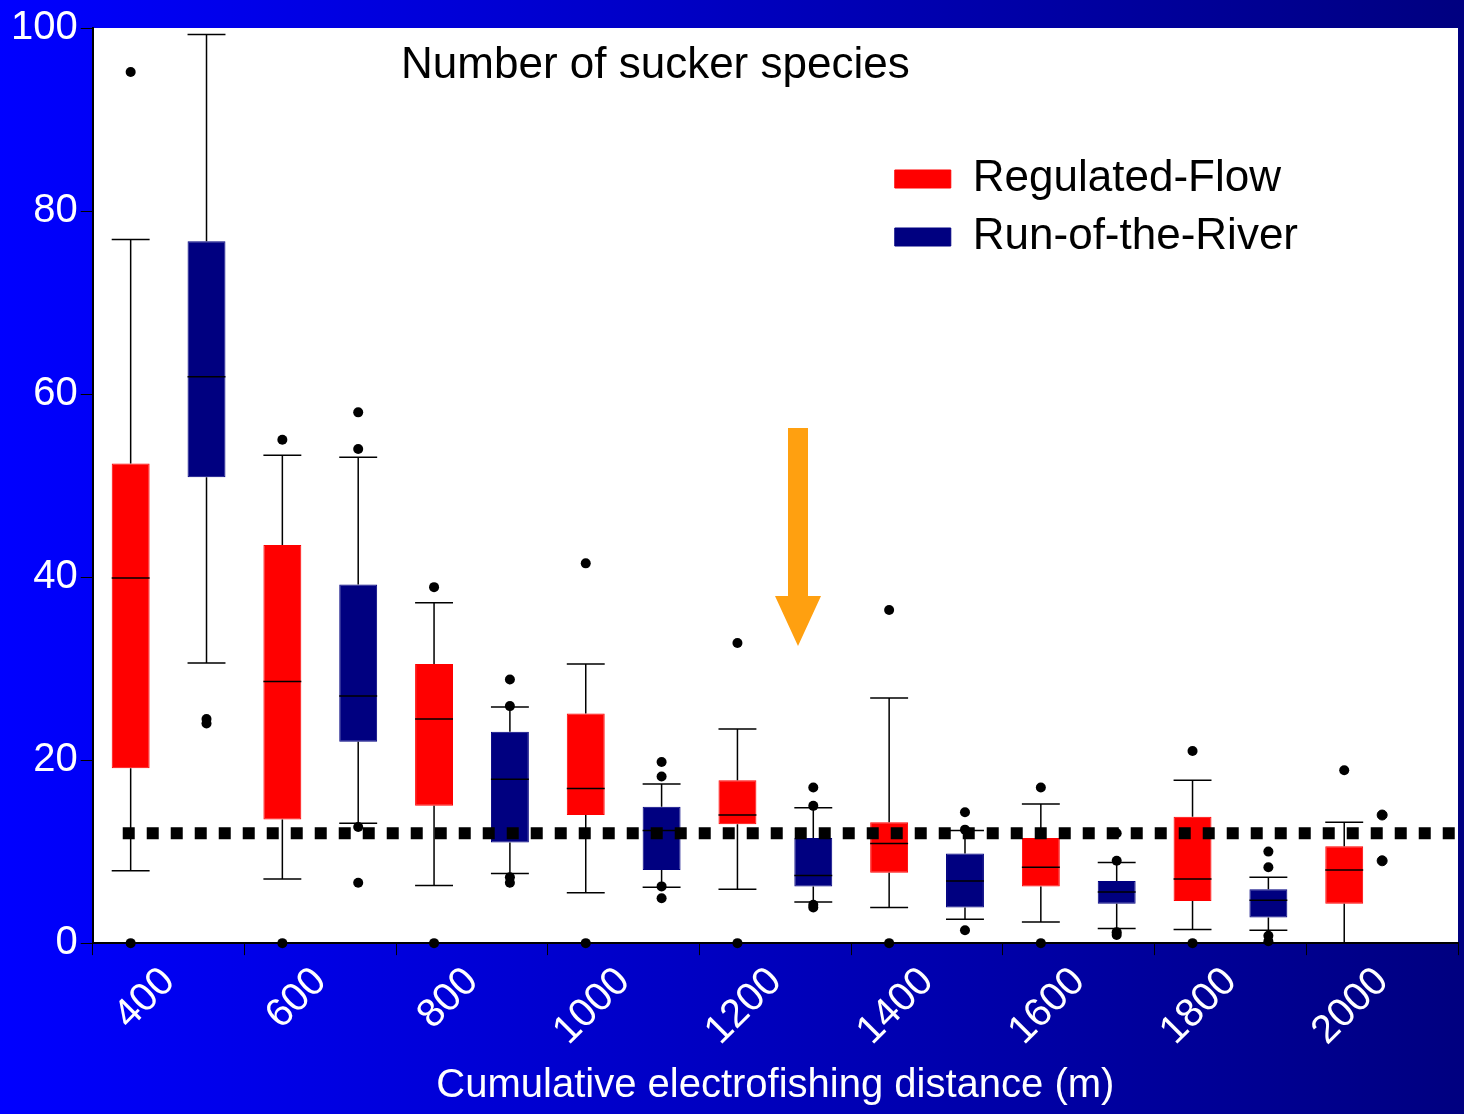 The height and width of the screenshot is (1114, 1464). What do you see at coordinates (1127, 176) in the screenshot?
I see `legend-label: Regulated-Flow` at bounding box center [1127, 176].